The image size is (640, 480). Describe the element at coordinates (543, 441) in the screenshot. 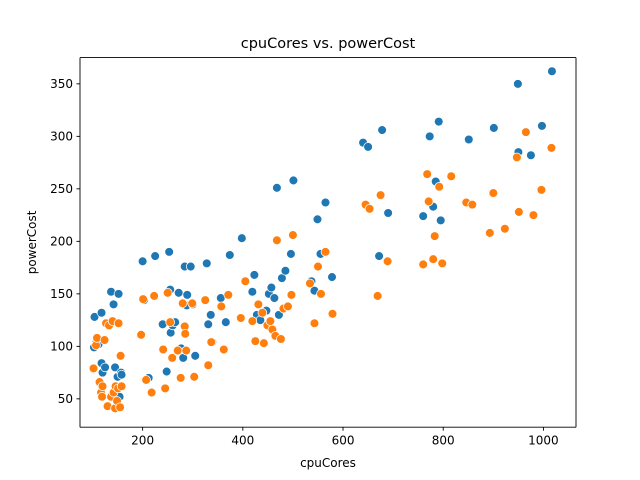

I see `x-tick-label: 1000` at that location.